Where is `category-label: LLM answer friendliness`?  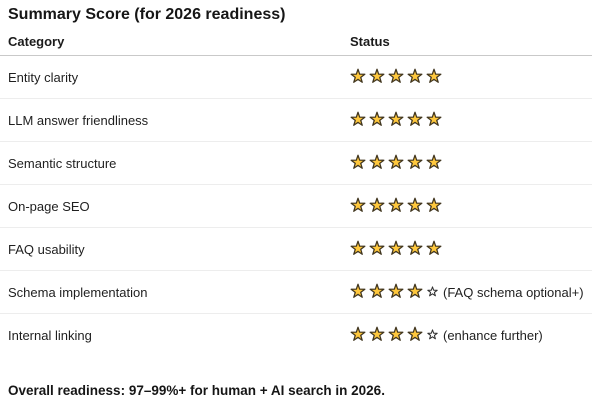
category-label: LLM answer friendliness is located at coordinates (78, 120).